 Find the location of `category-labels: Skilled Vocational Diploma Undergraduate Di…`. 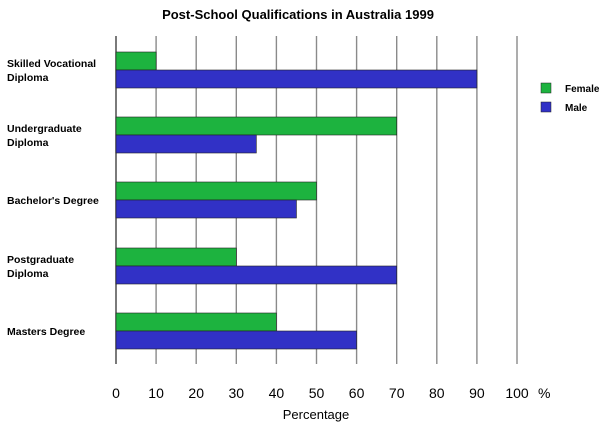

category-labels: Skilled Vocational Diploma Undergraduate Di… is located at coordinates (53, 198).